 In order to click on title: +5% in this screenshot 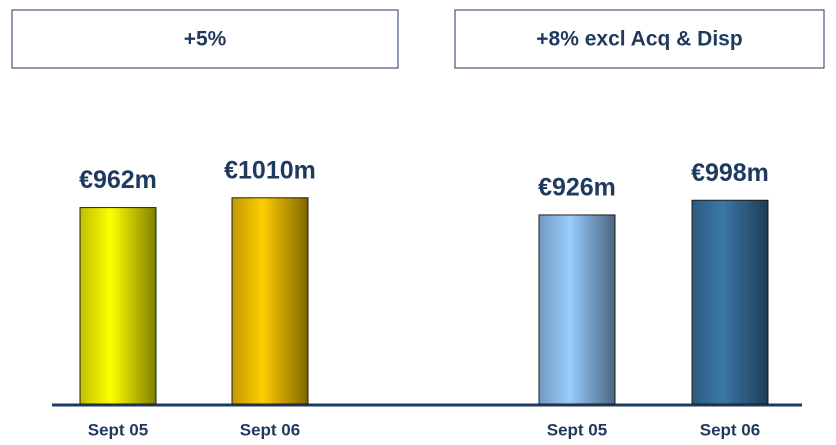, I will do `click(205, 39)`.